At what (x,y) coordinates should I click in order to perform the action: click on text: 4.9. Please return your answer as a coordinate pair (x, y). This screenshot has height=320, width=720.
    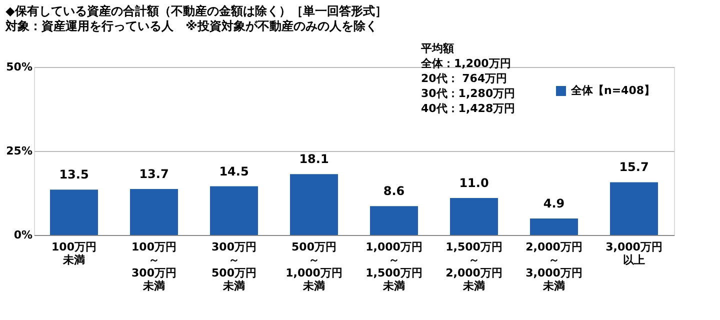
    Looking at the image, I should click on (554, 203).